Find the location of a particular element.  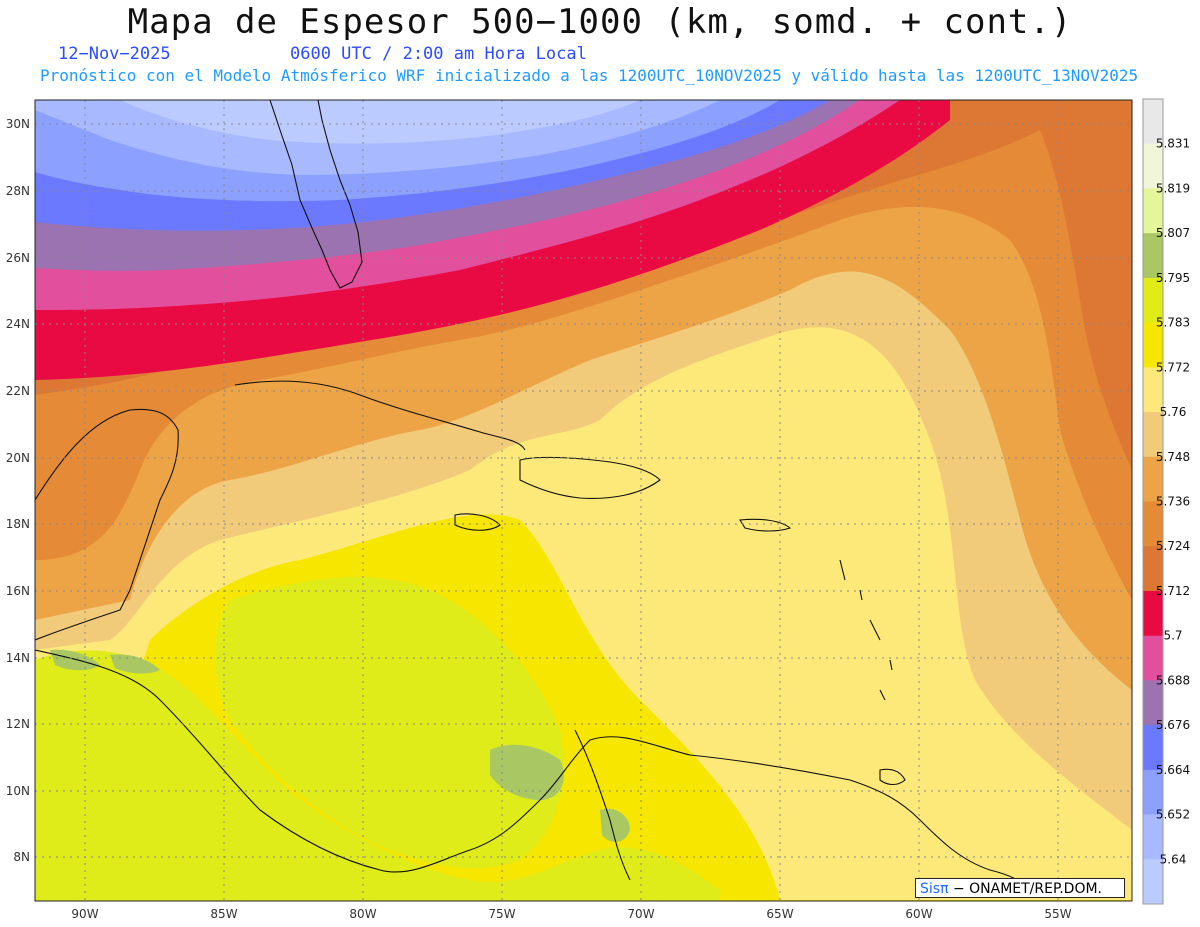

colorbar-label: 5.819 is located at coordinates (1173, 188).